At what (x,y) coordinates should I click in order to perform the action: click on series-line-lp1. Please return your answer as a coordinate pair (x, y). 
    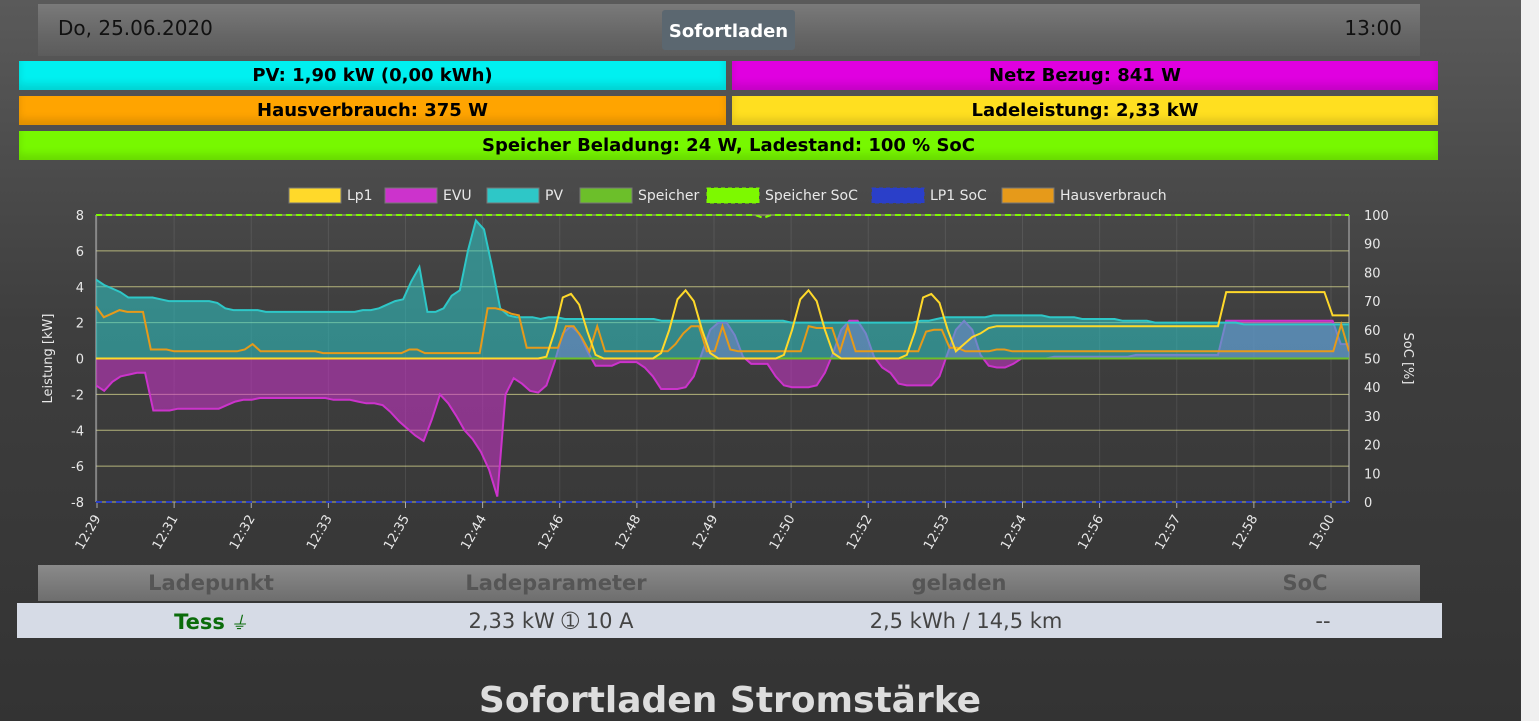
    Looking at the image, I should click on (722, 324).